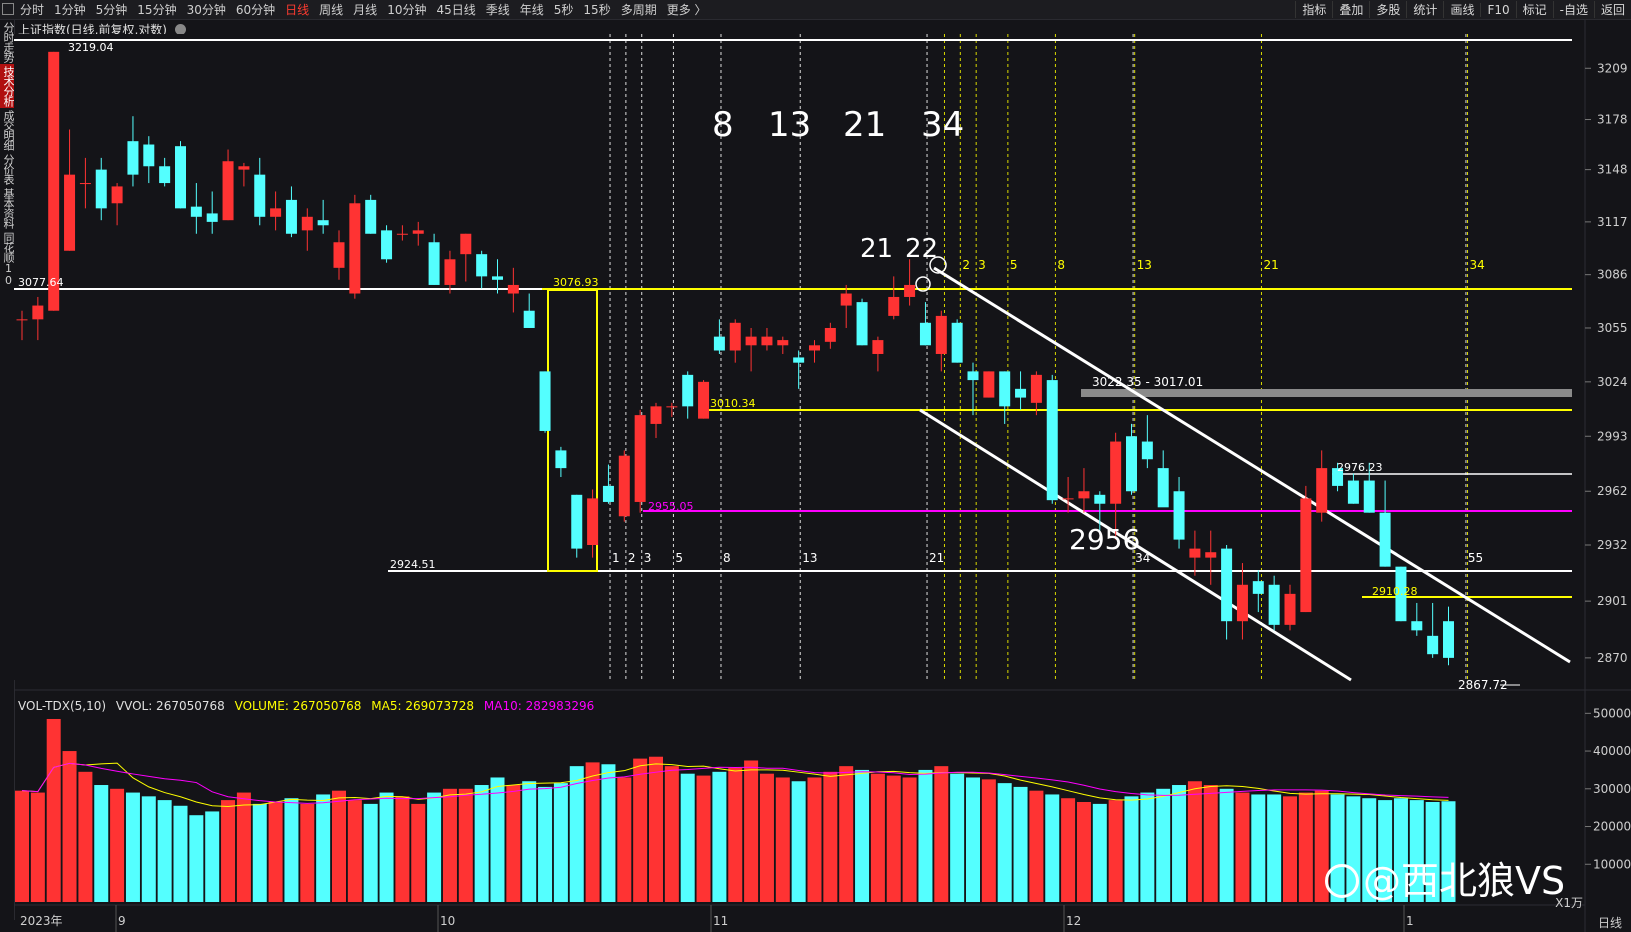 Image resolution: width=1631 pixels, height=932 pixels. Describe the element at coordinates (206, 10) in the screenshot. I see `period-tab-4: 30分钟` at that location.